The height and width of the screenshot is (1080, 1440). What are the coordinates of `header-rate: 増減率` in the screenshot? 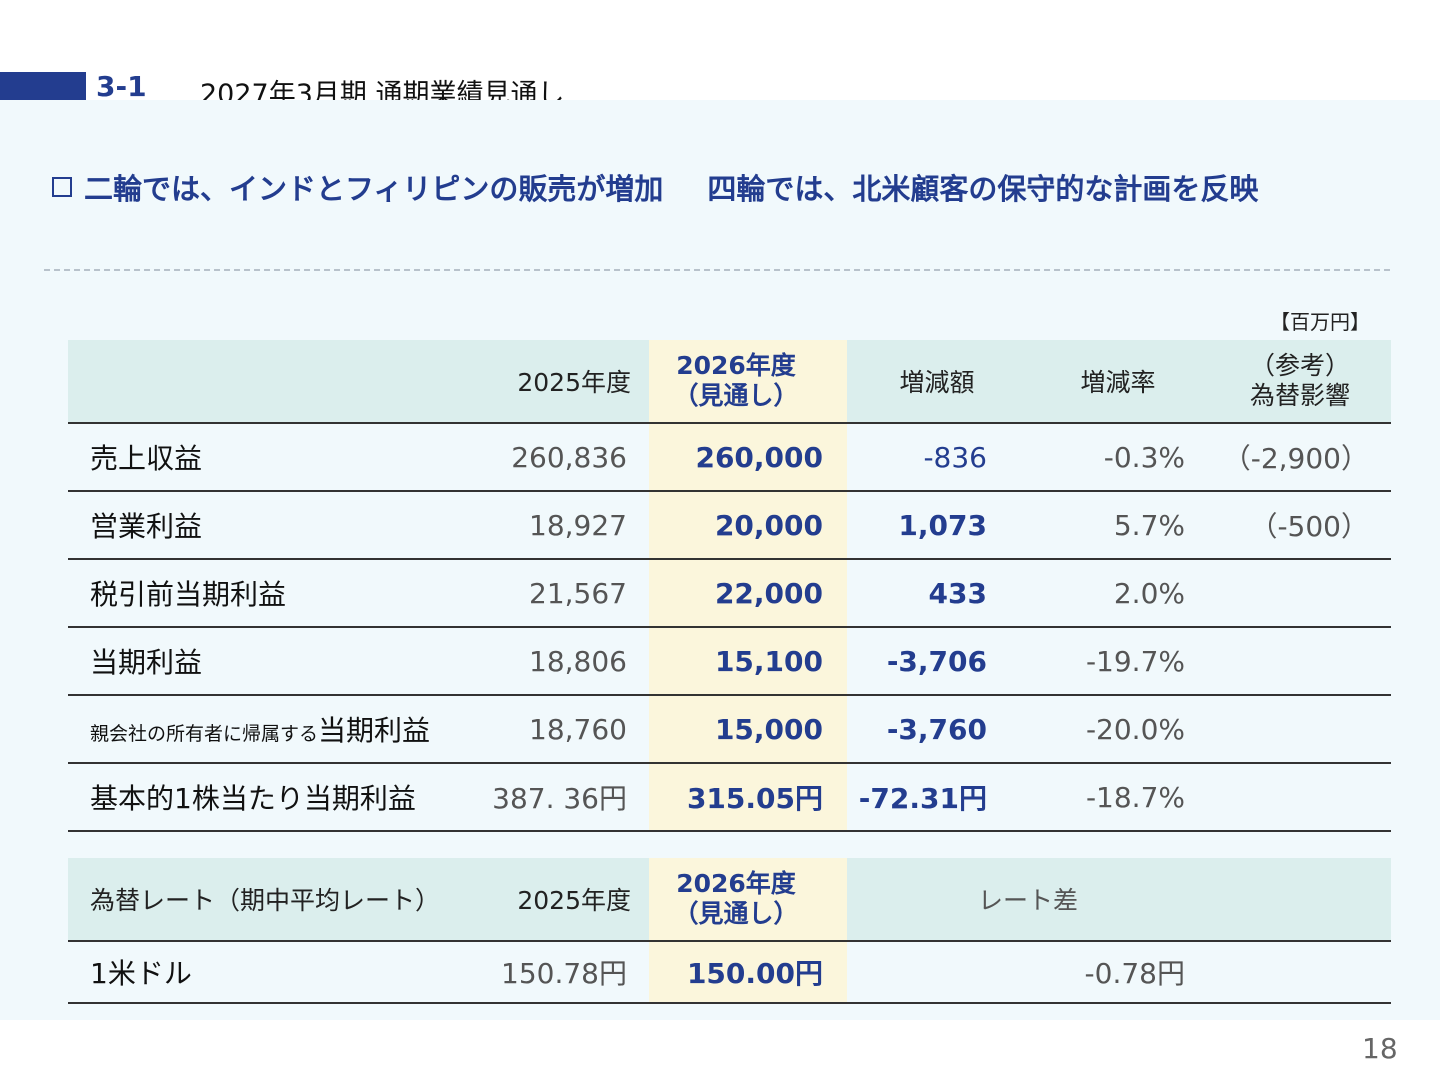 It's located at (1118, 382).